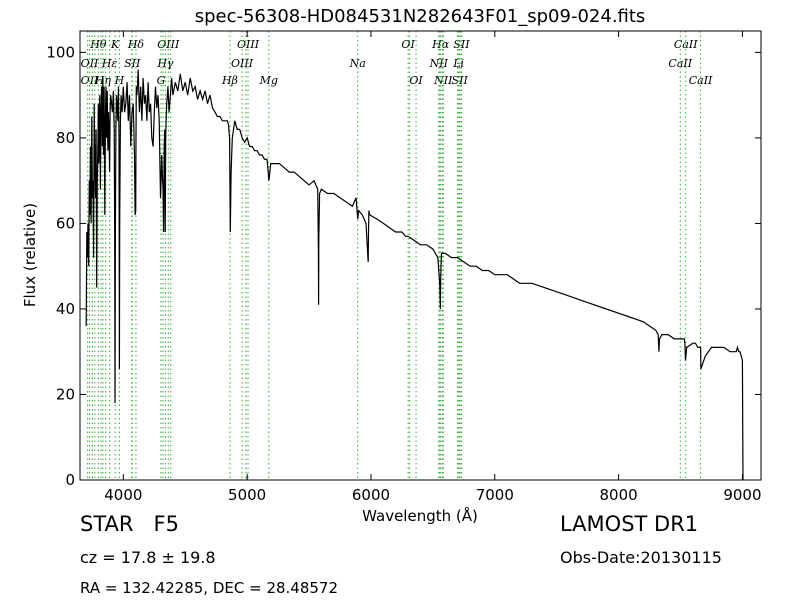  I want to click on y-tick-label: 60, so click(65, 223).